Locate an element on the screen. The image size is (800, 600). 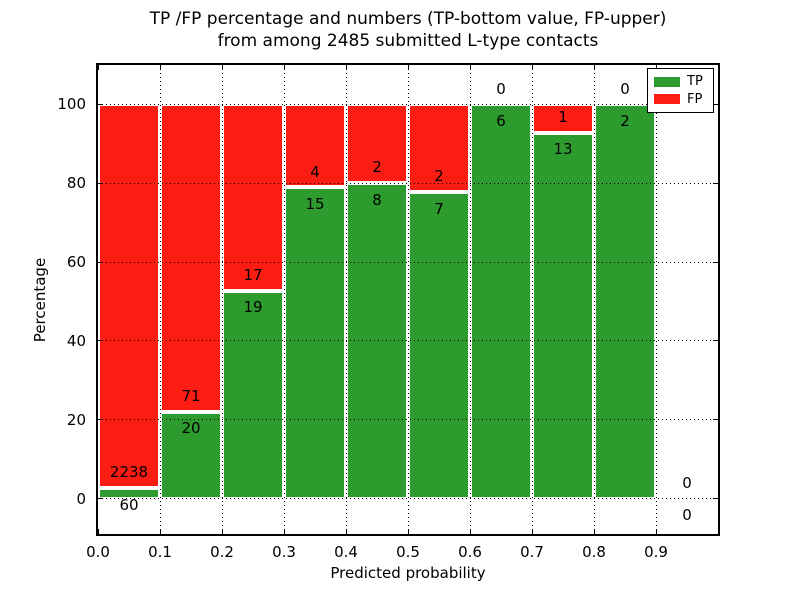
legend-label-tp: TP is located at coordinates (695, 82).